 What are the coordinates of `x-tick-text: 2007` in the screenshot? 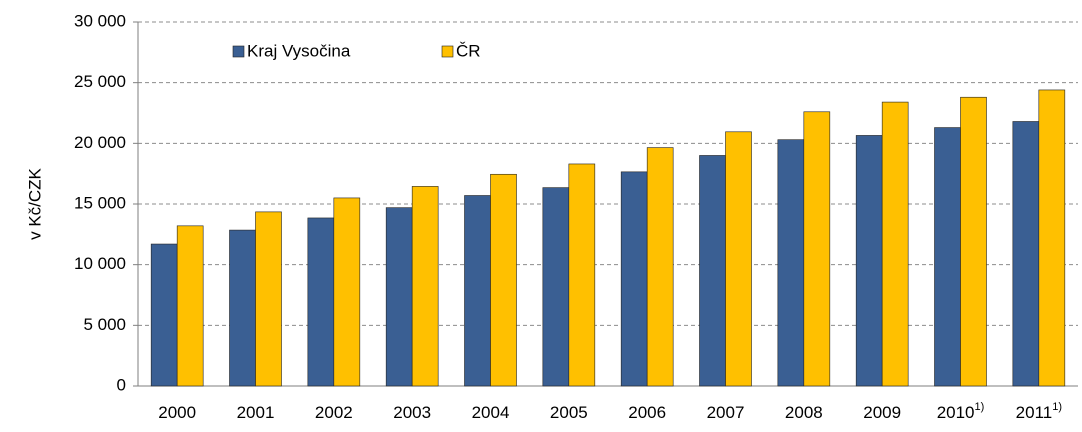 It's located at (726, 412).